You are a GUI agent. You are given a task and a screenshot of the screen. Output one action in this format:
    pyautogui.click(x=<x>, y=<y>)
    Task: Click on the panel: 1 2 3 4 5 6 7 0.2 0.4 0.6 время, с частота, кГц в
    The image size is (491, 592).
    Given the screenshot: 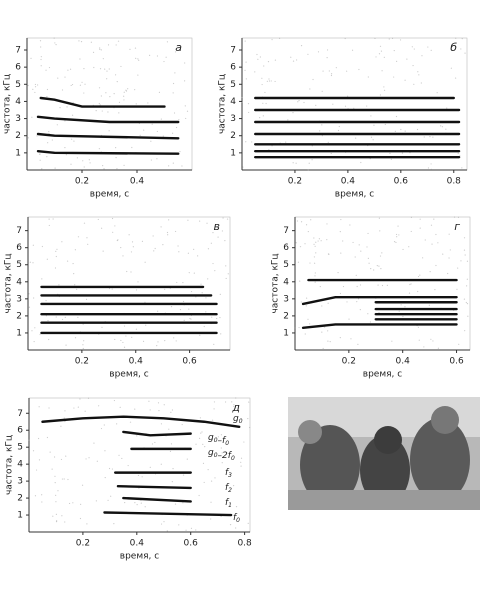 What is the action you would take?
    pyautogui.click(x=117, y=298)
    